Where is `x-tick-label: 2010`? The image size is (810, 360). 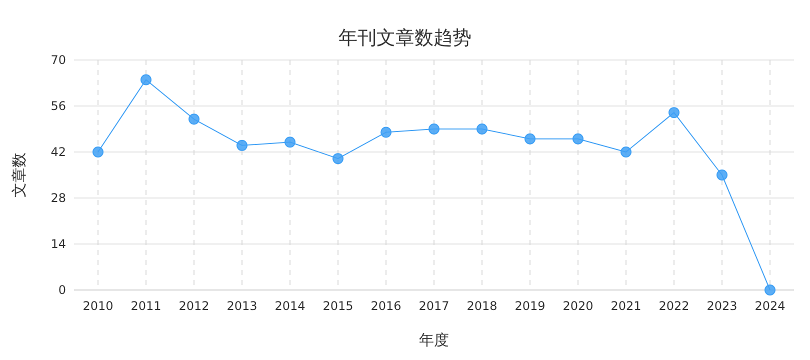
x-tick-label: 2010 is located at coordinates (98, 306).